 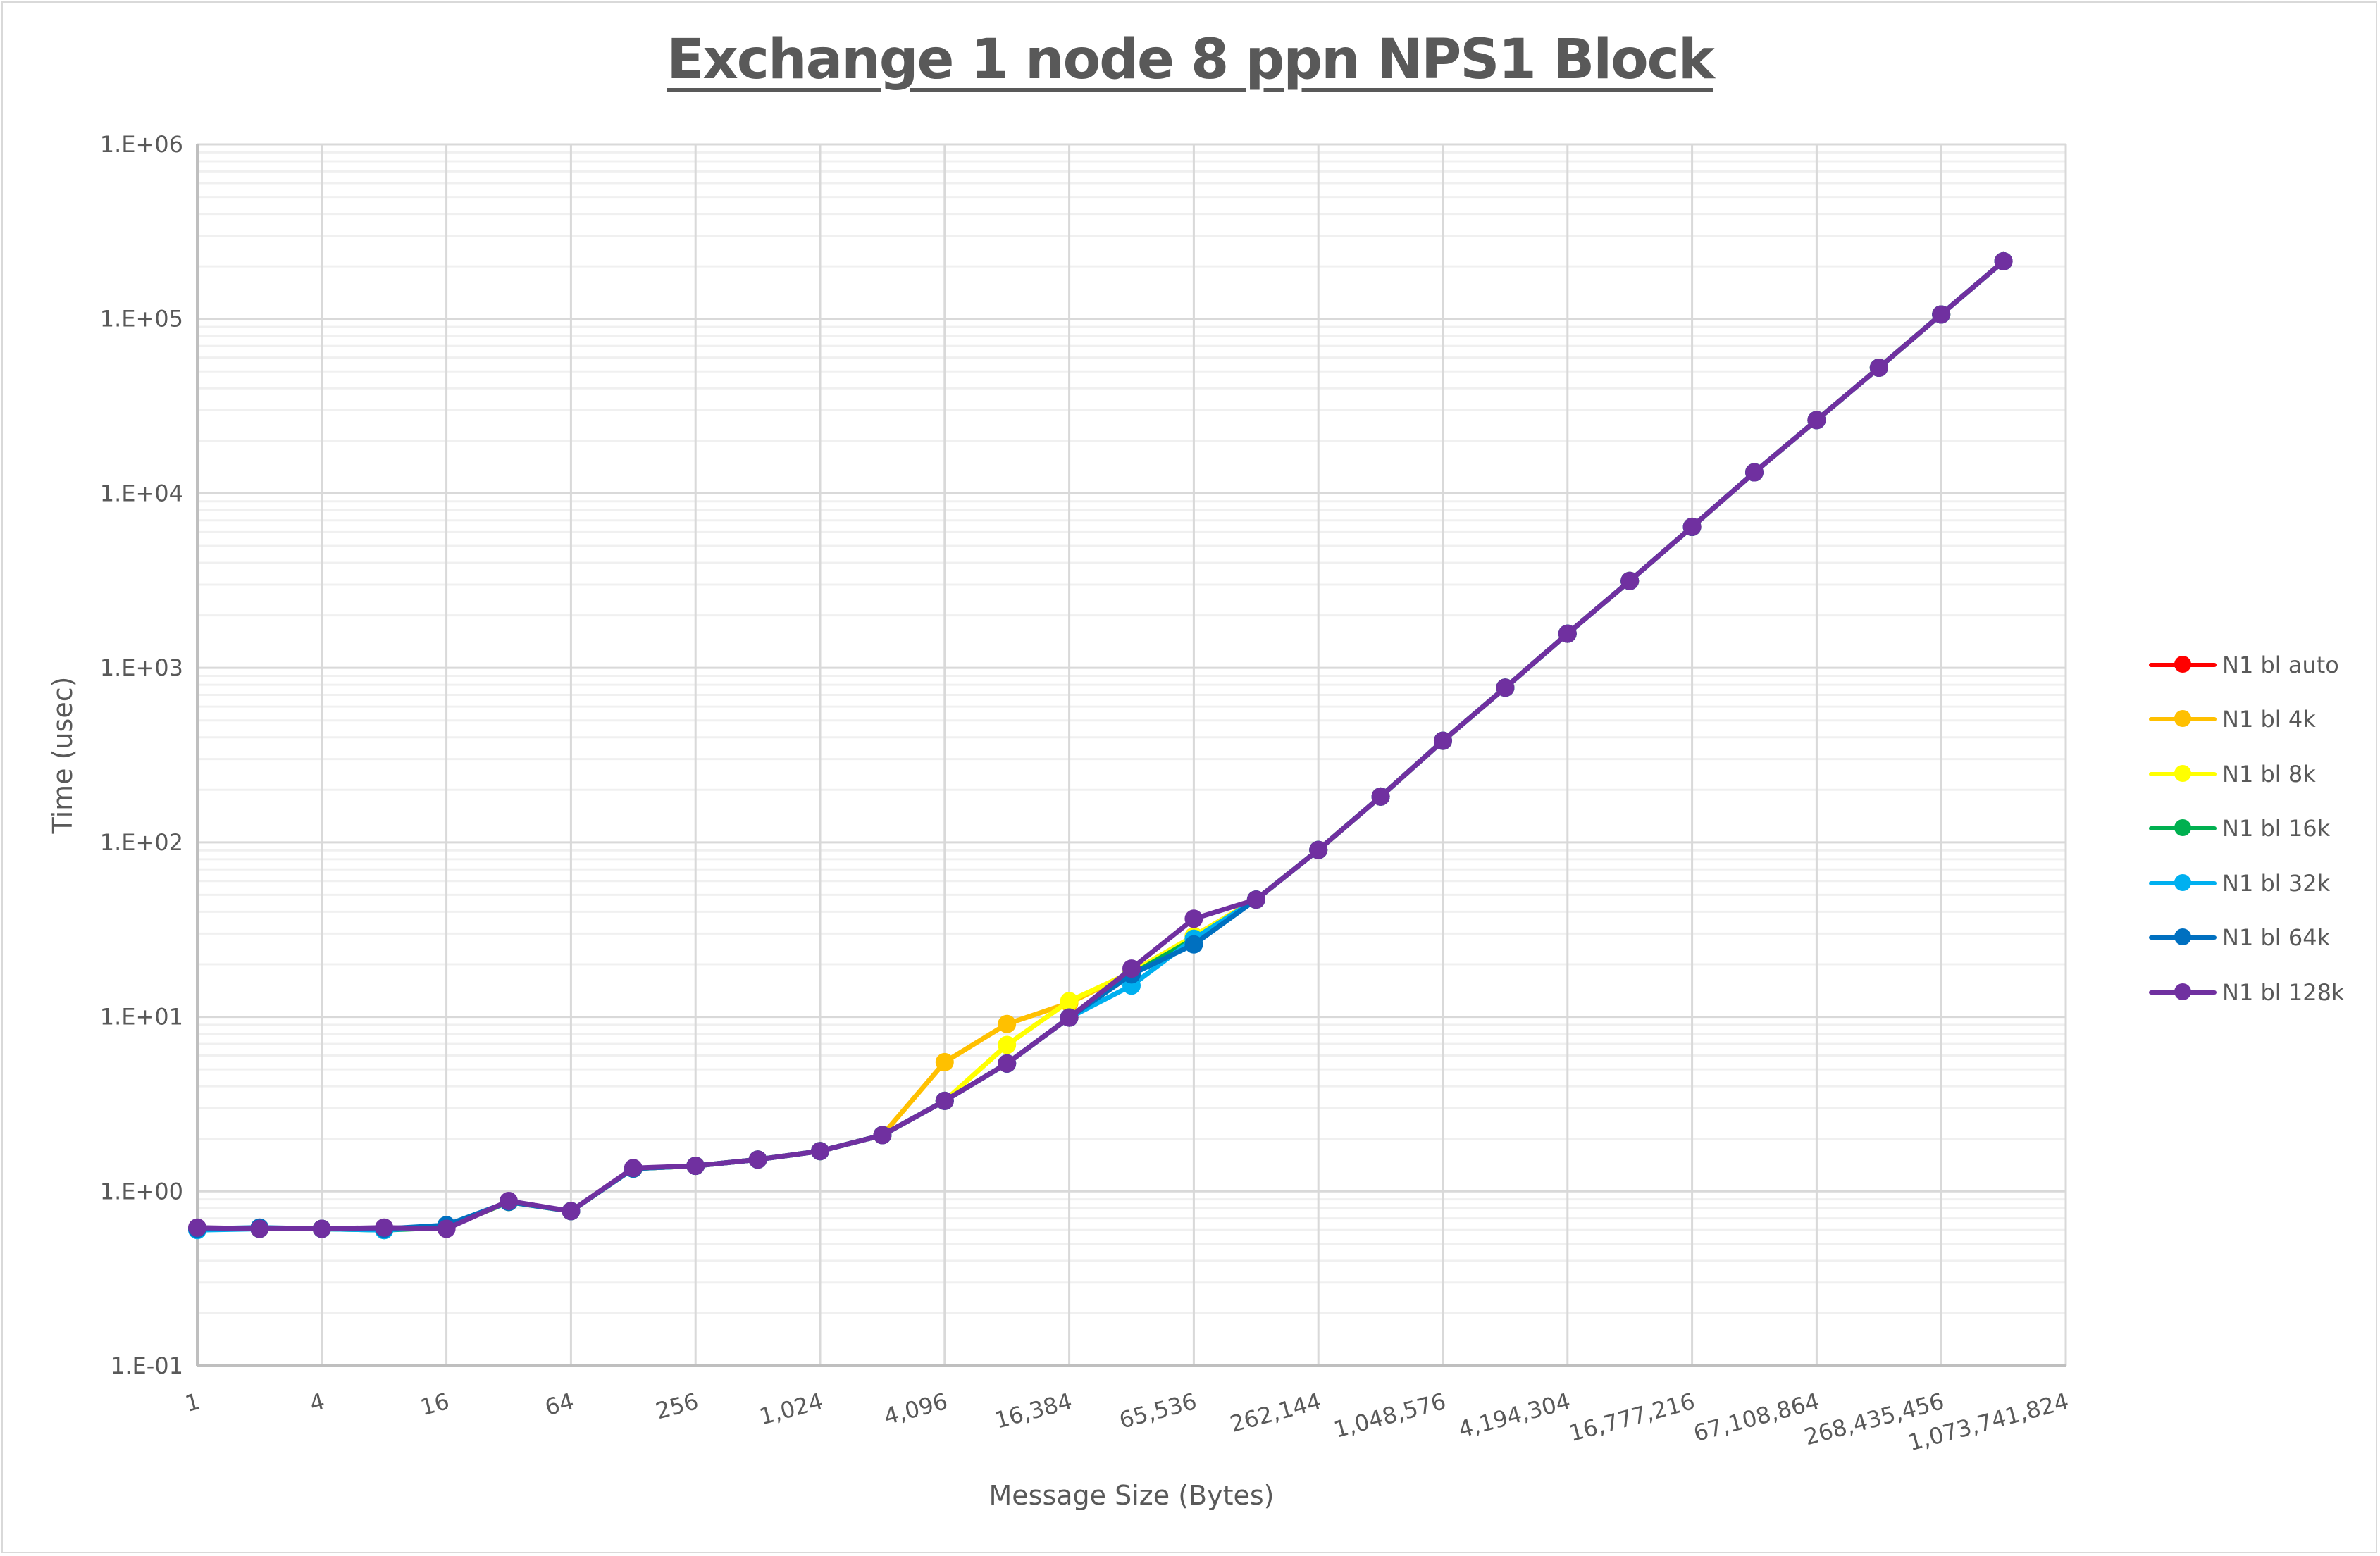 I want to click on x-axis-title: Message Size (Bytes), so click(x=1132, y=1495).